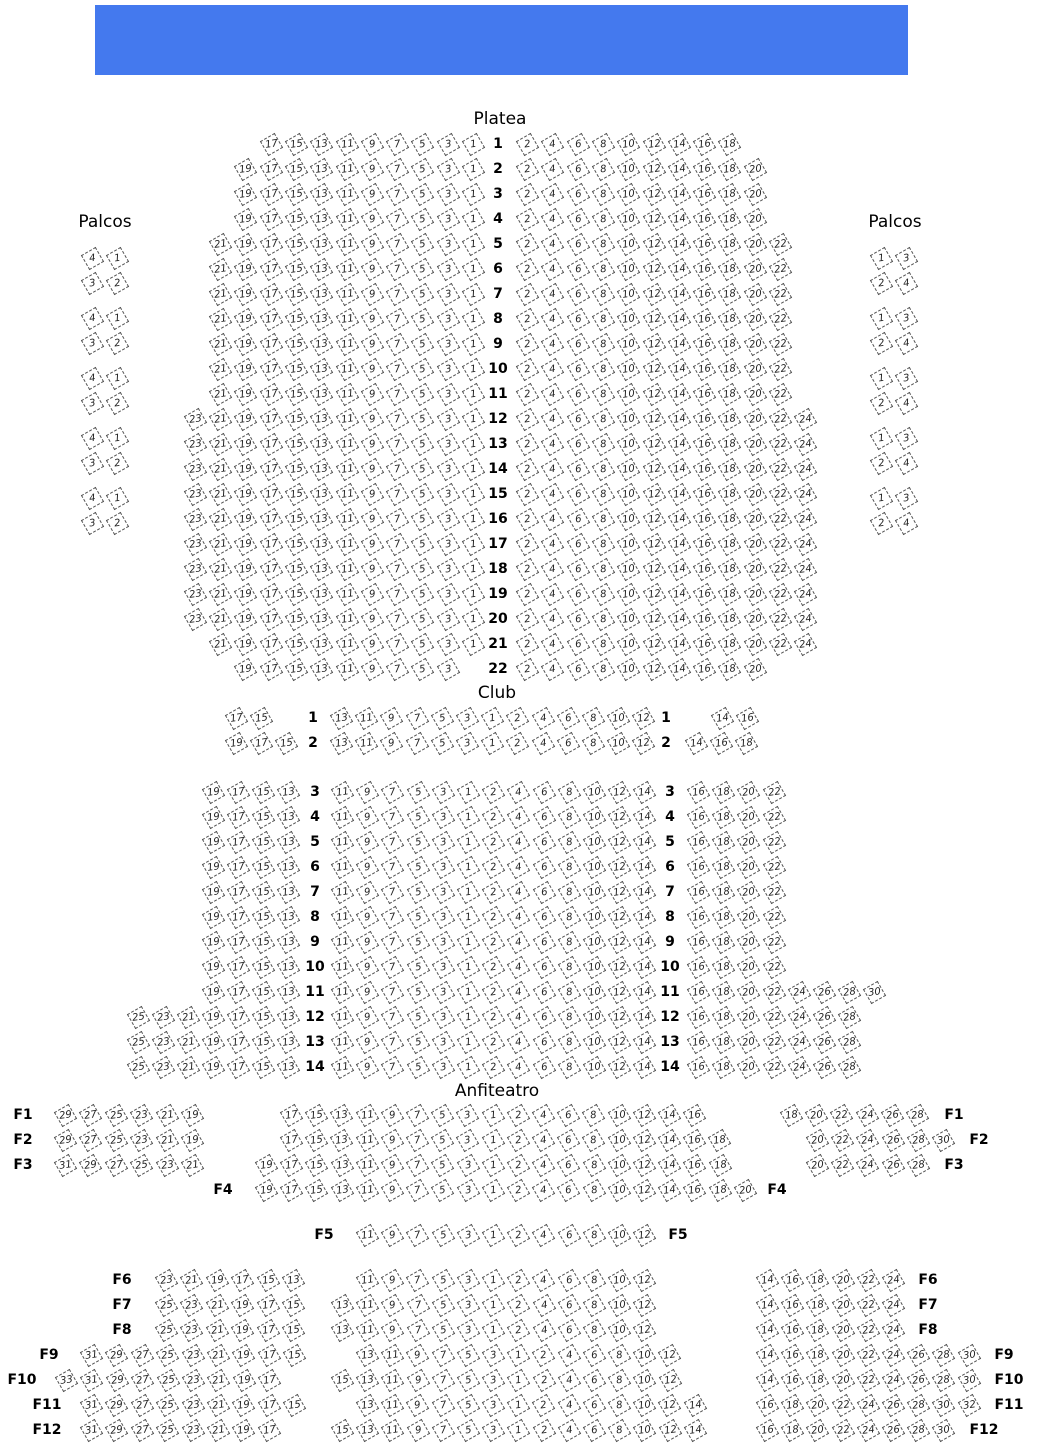  I want to click on seat-platea: 21, so click(220, 344).